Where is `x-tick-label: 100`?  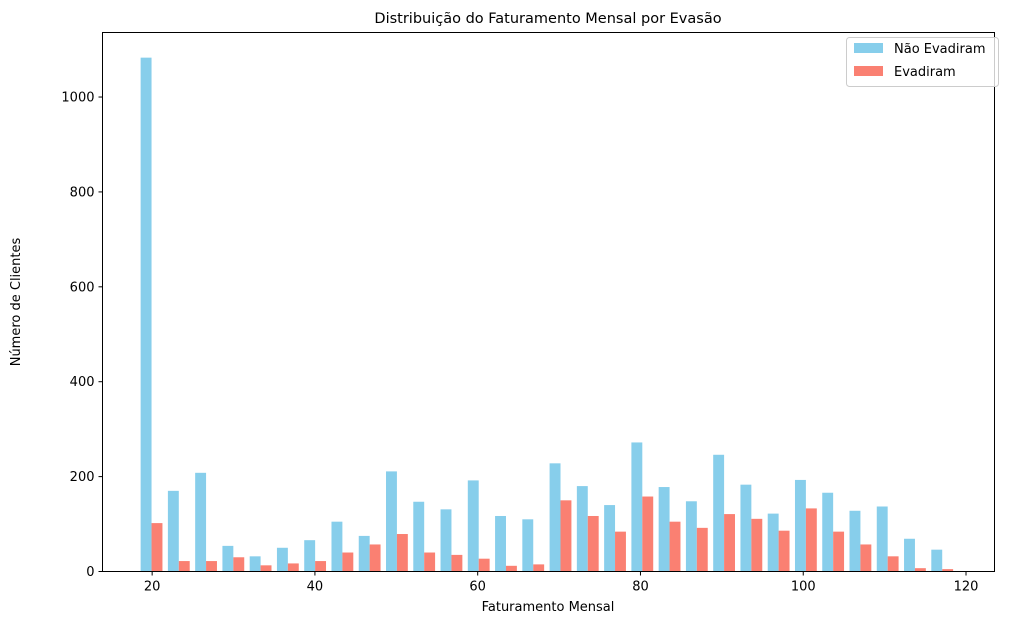 x-tick-label: 100 is located at coordinates (803, 587).